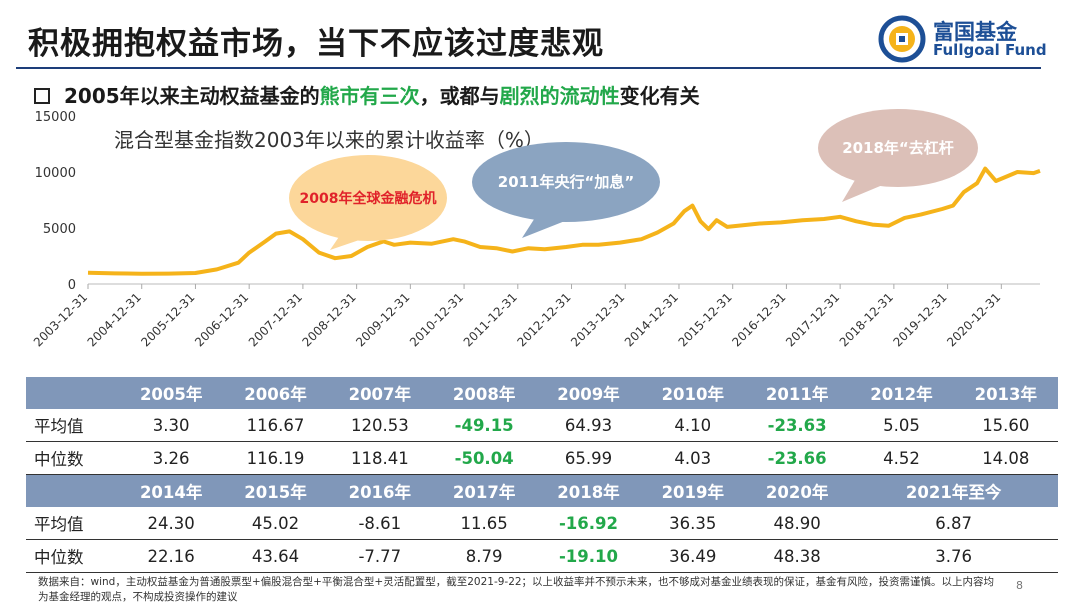  Describe the element at coordinates (692, 425) in the screenshot. I see `table-cell: 4.10` at that location.